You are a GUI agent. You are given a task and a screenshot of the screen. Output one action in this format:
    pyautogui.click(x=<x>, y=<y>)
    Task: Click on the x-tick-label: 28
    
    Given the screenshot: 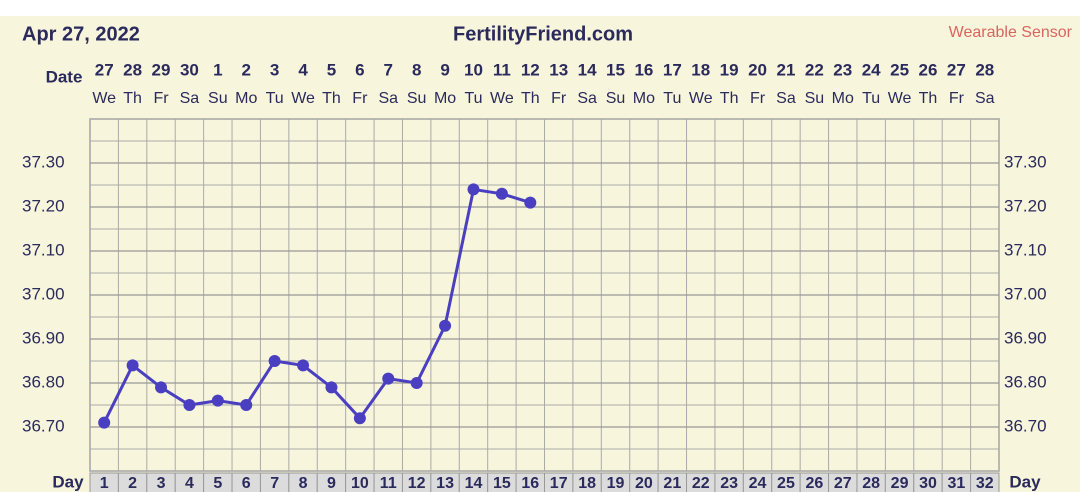 What is the action you would take?
    pyautogui.click(x=871, y=483)
    